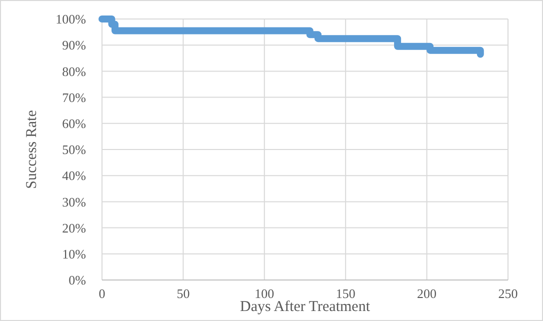  What do you see at coordinates (346, 293) in the screenshot?
I see `x-tick-label: 150` at bounding box center [346, 293].